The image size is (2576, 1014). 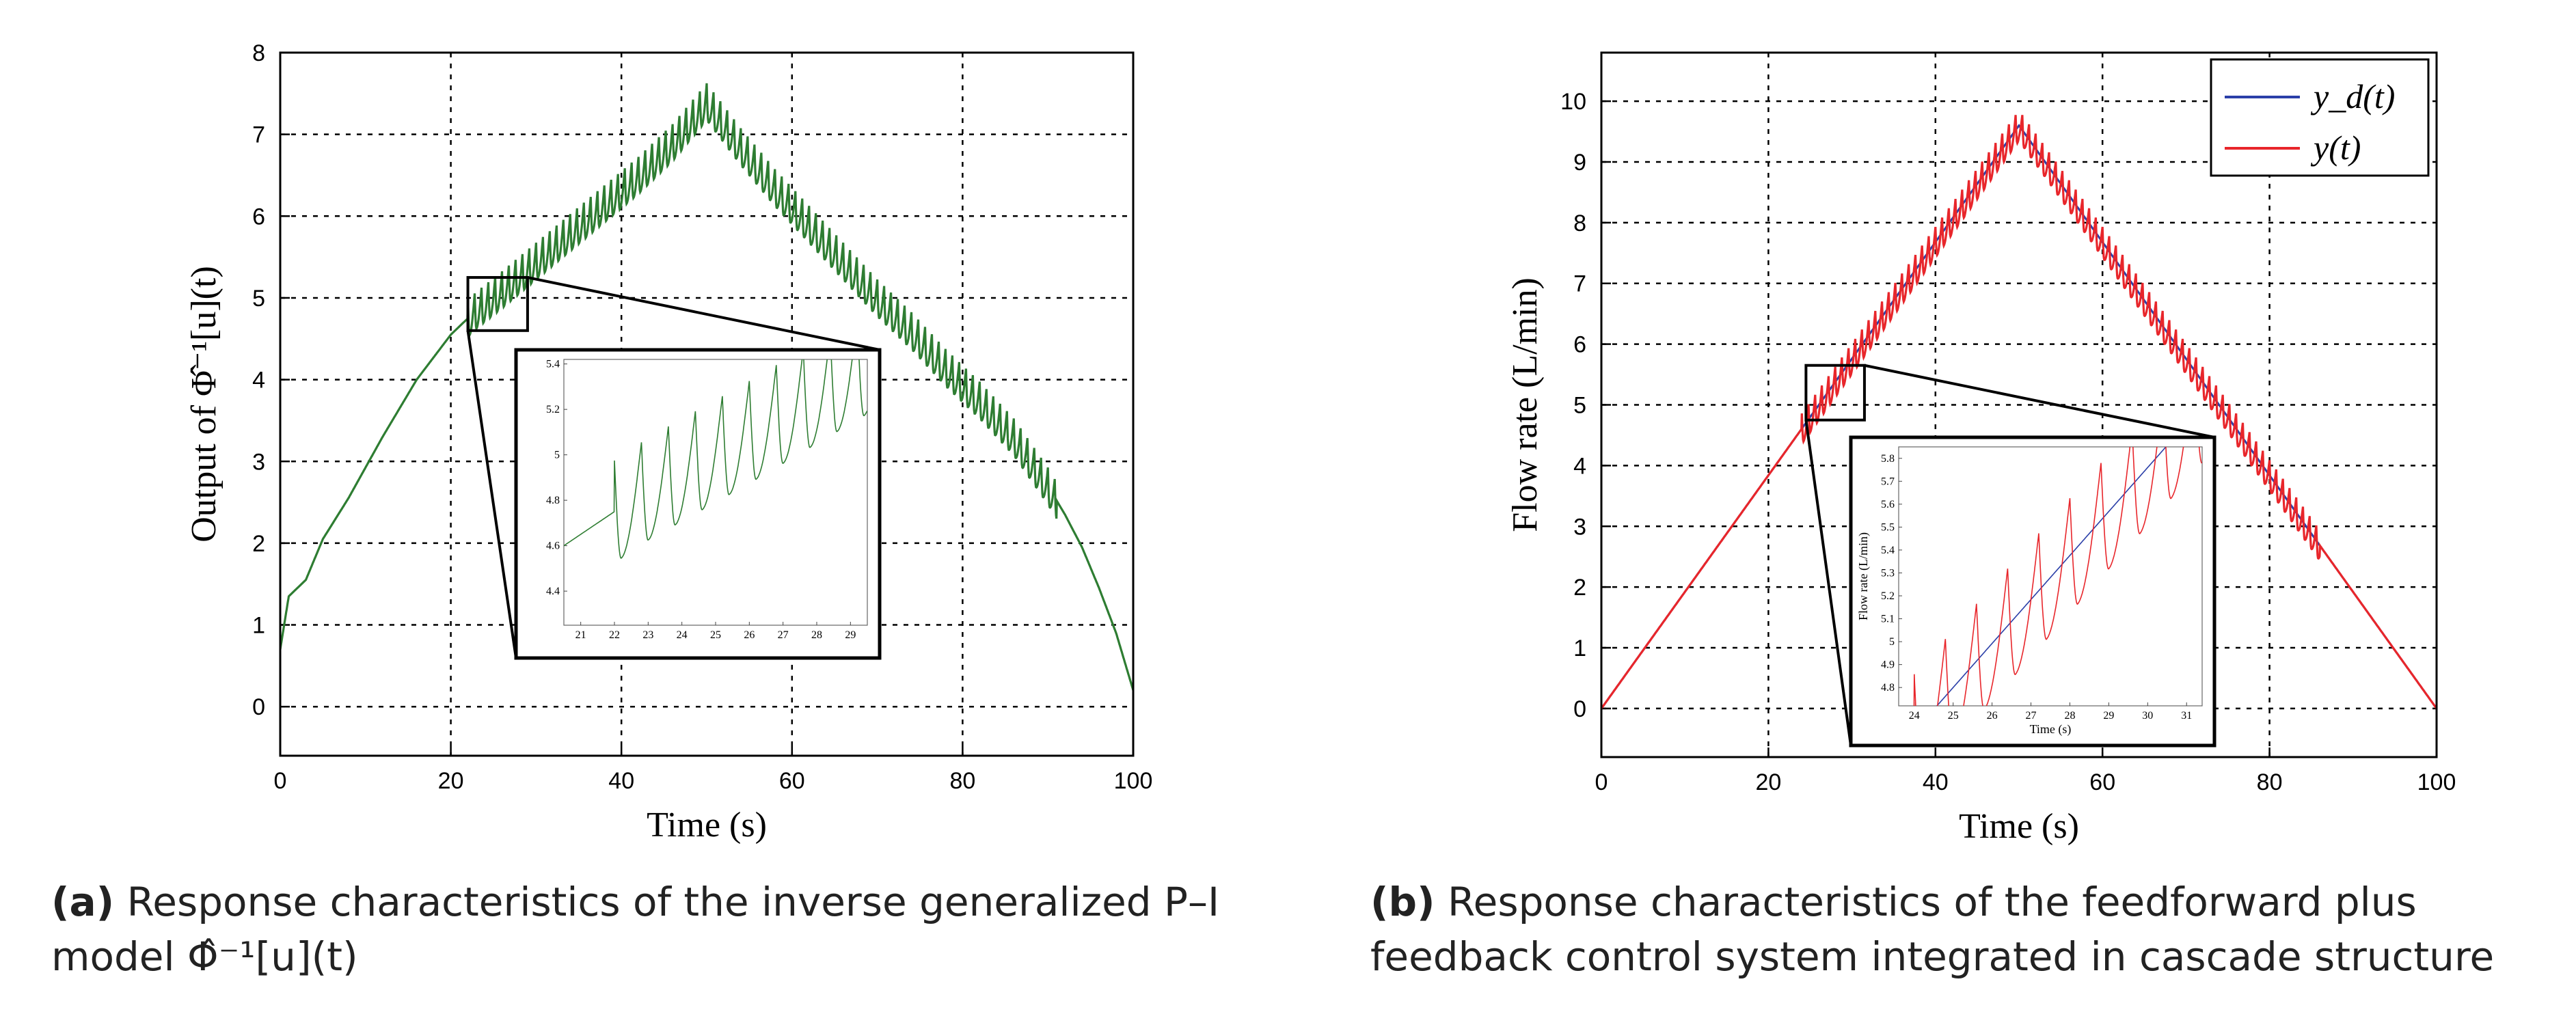 I want to click on inset-y-tick-label: 4.9, so click(x=1888, y=665).